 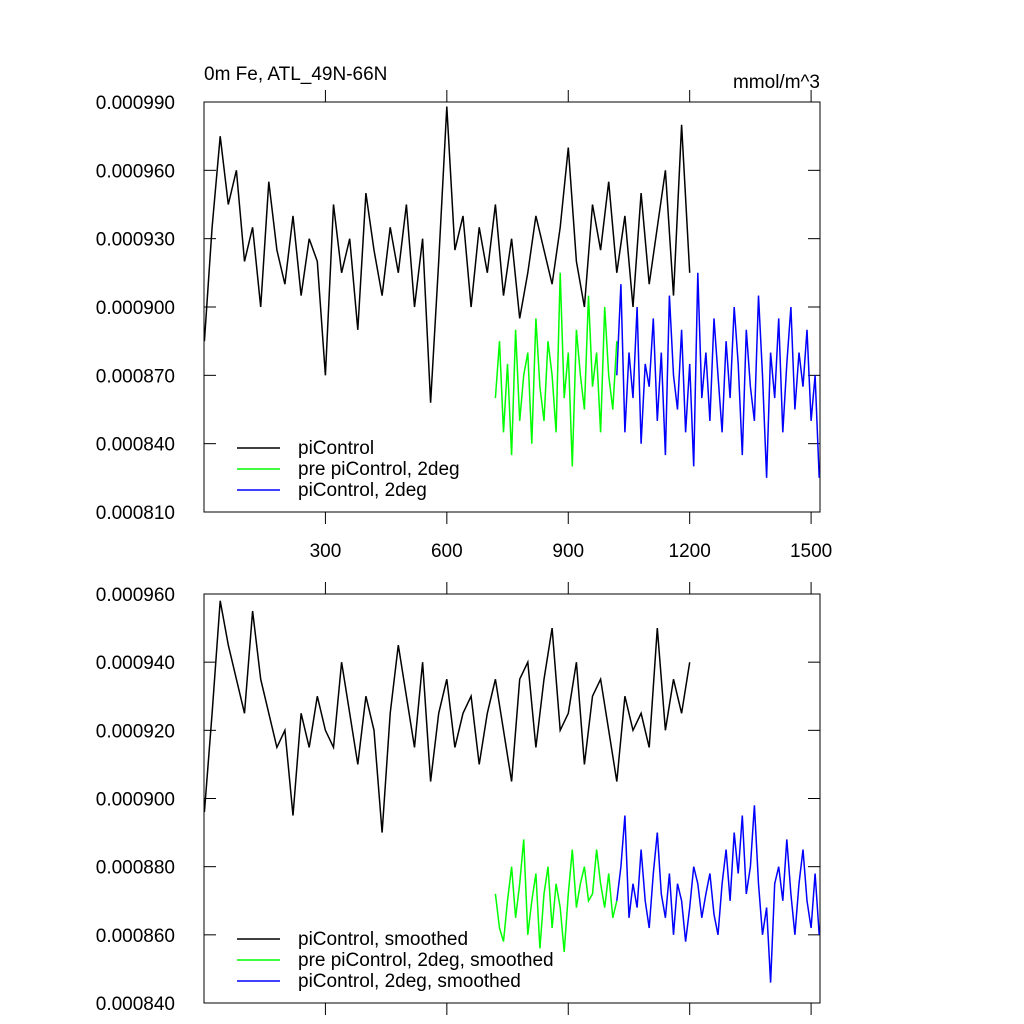 What do you see at coordinates (135, 663) in the screenshot?
I see `y-tick-label: 0.000940` at bounding box center [135, 663].